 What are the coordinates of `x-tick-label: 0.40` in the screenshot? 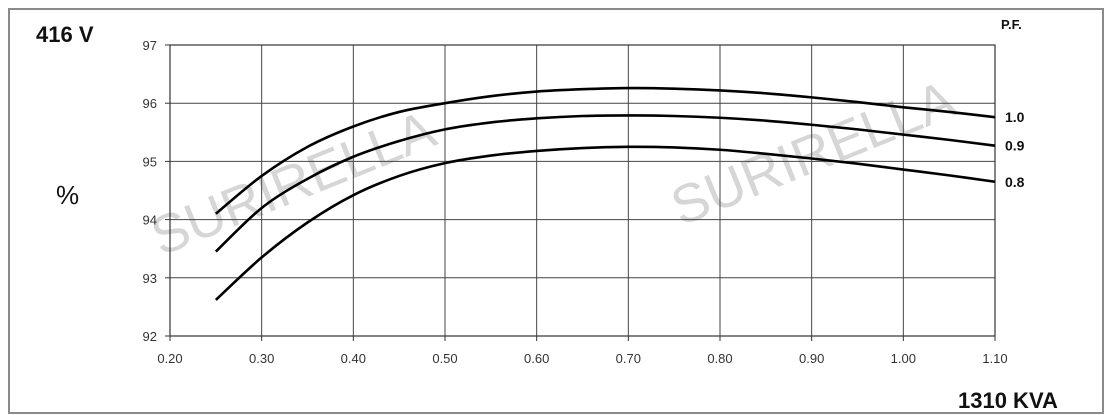 It's located at (353, 358).